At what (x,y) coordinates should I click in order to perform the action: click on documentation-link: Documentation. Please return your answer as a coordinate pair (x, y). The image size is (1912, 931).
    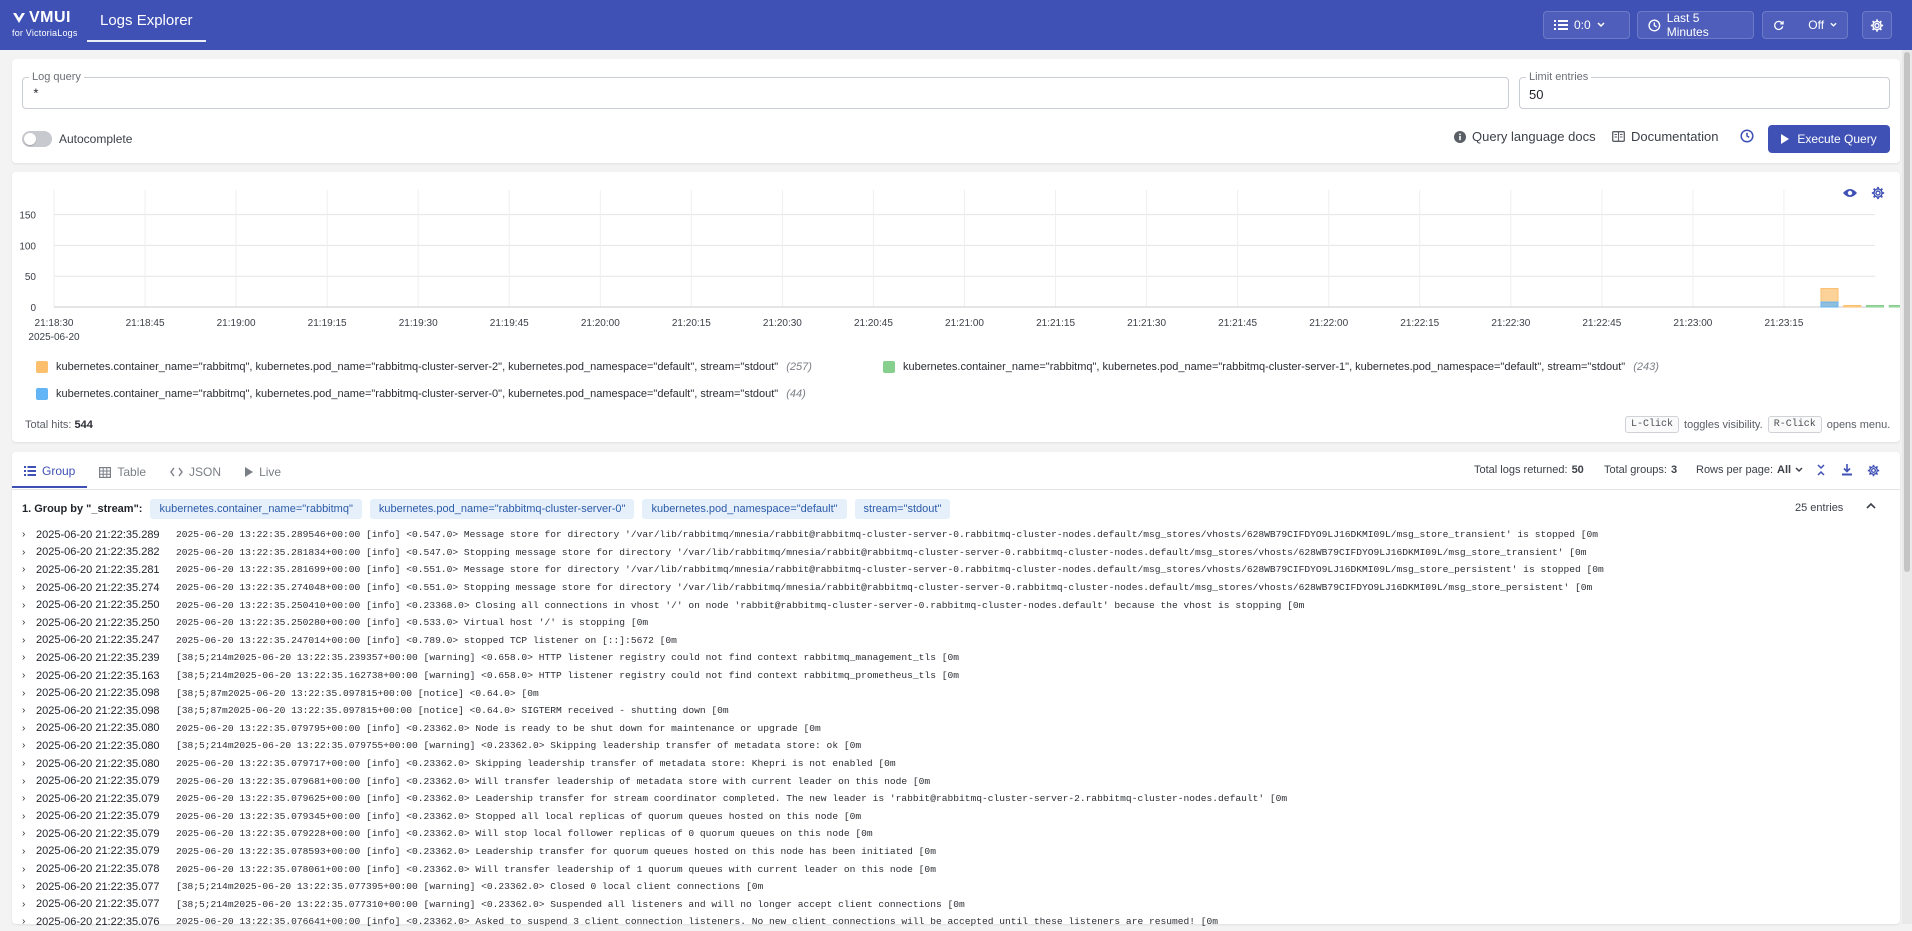
    Looking at the image, I should click on (1665, 136).